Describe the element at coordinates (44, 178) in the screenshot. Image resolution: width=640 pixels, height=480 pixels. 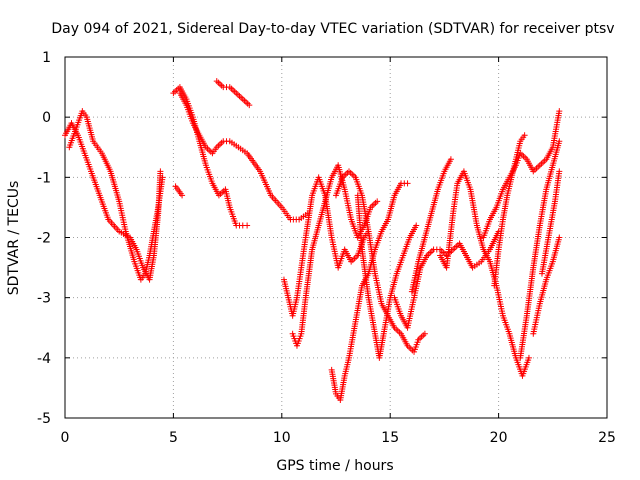
I see `y-tick-label: -1` at that location.